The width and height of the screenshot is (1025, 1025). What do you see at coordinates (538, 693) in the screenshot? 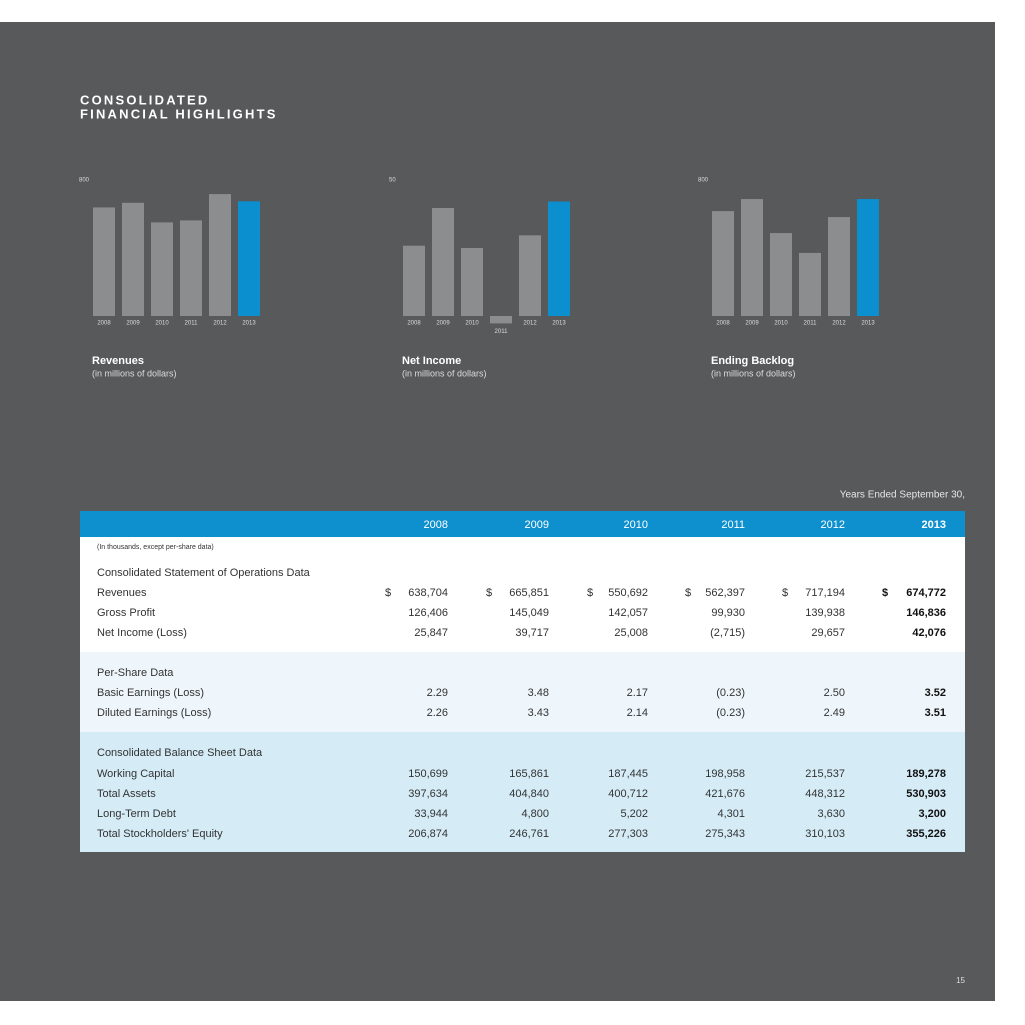
I see `cell: 3.48` at bounding box center [538, 693].